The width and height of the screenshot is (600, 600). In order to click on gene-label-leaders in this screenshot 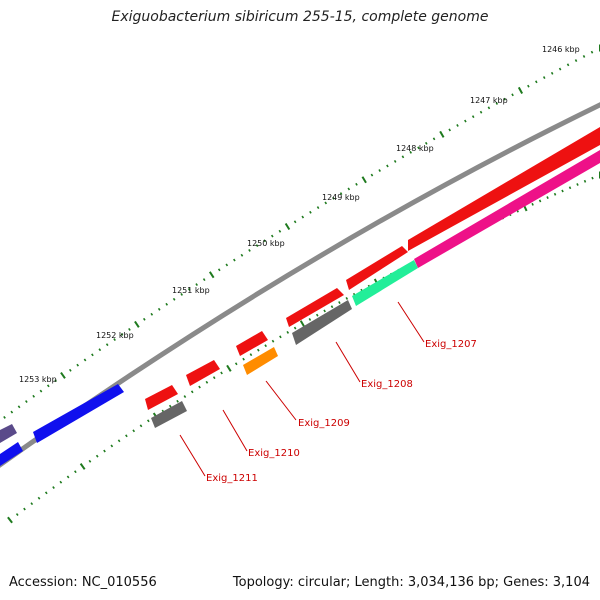, I will do `click(302, 389)`.